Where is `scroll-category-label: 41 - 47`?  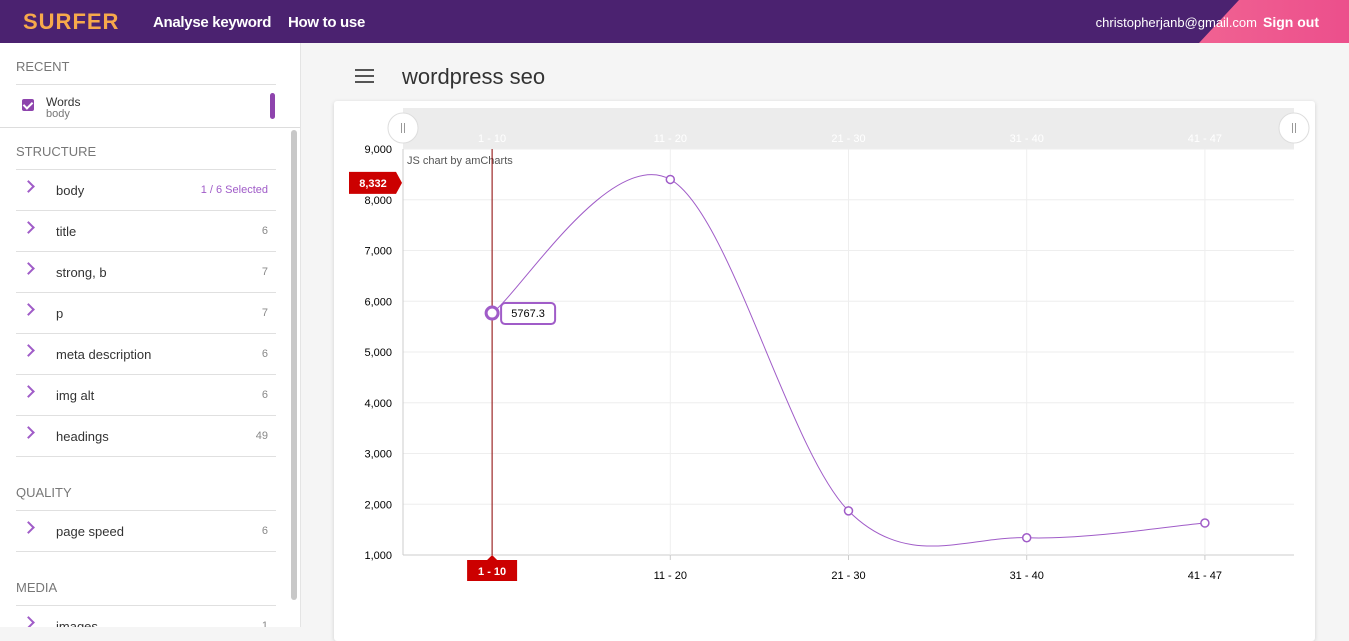 scroll-category-label: 41 - 47 is located at coordinates (1205, 139).